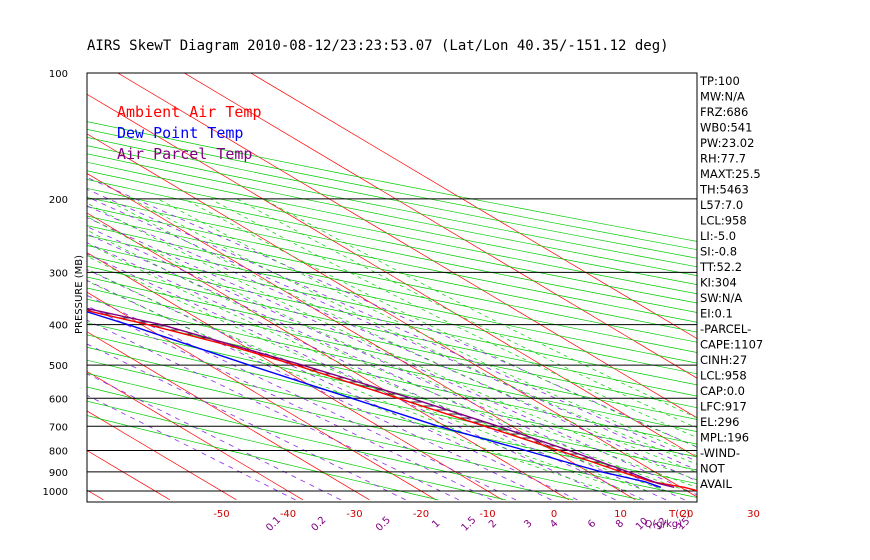 The width and height of the screenshot is (870, 560). What do you see at coordinates (679, 514) in the screenshot?
I see `bottom-temperature-unit: T(C)` at bounding box center [679, 514].